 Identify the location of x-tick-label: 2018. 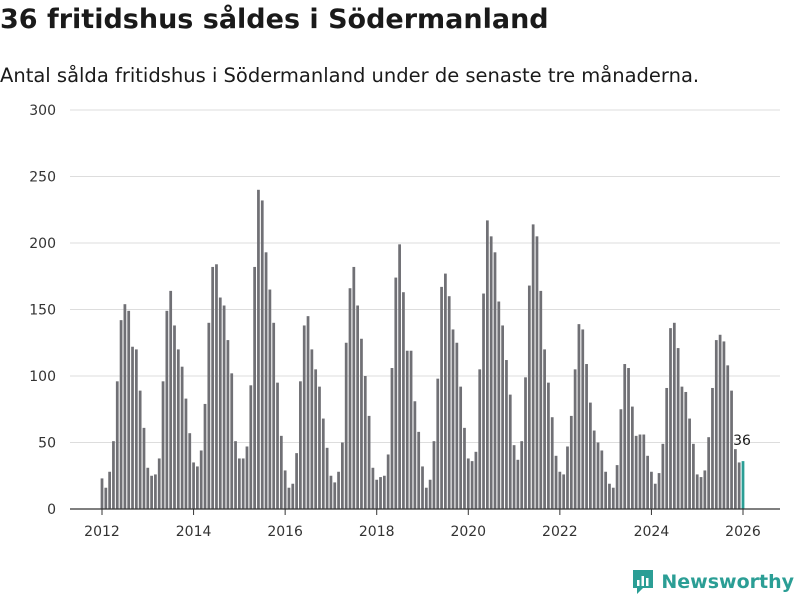
(377, 532).